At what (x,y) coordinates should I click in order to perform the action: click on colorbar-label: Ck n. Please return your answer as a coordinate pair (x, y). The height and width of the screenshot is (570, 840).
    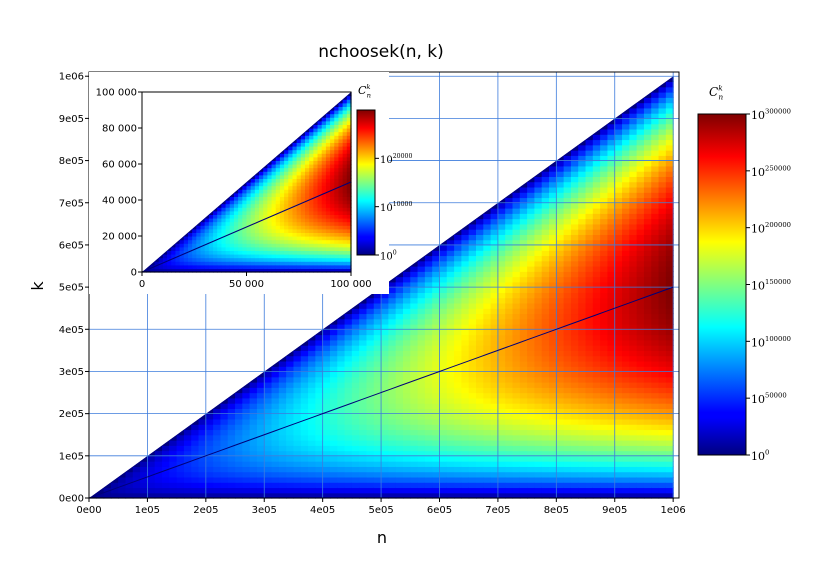
    Looking at the image, I should click on (716, 93).